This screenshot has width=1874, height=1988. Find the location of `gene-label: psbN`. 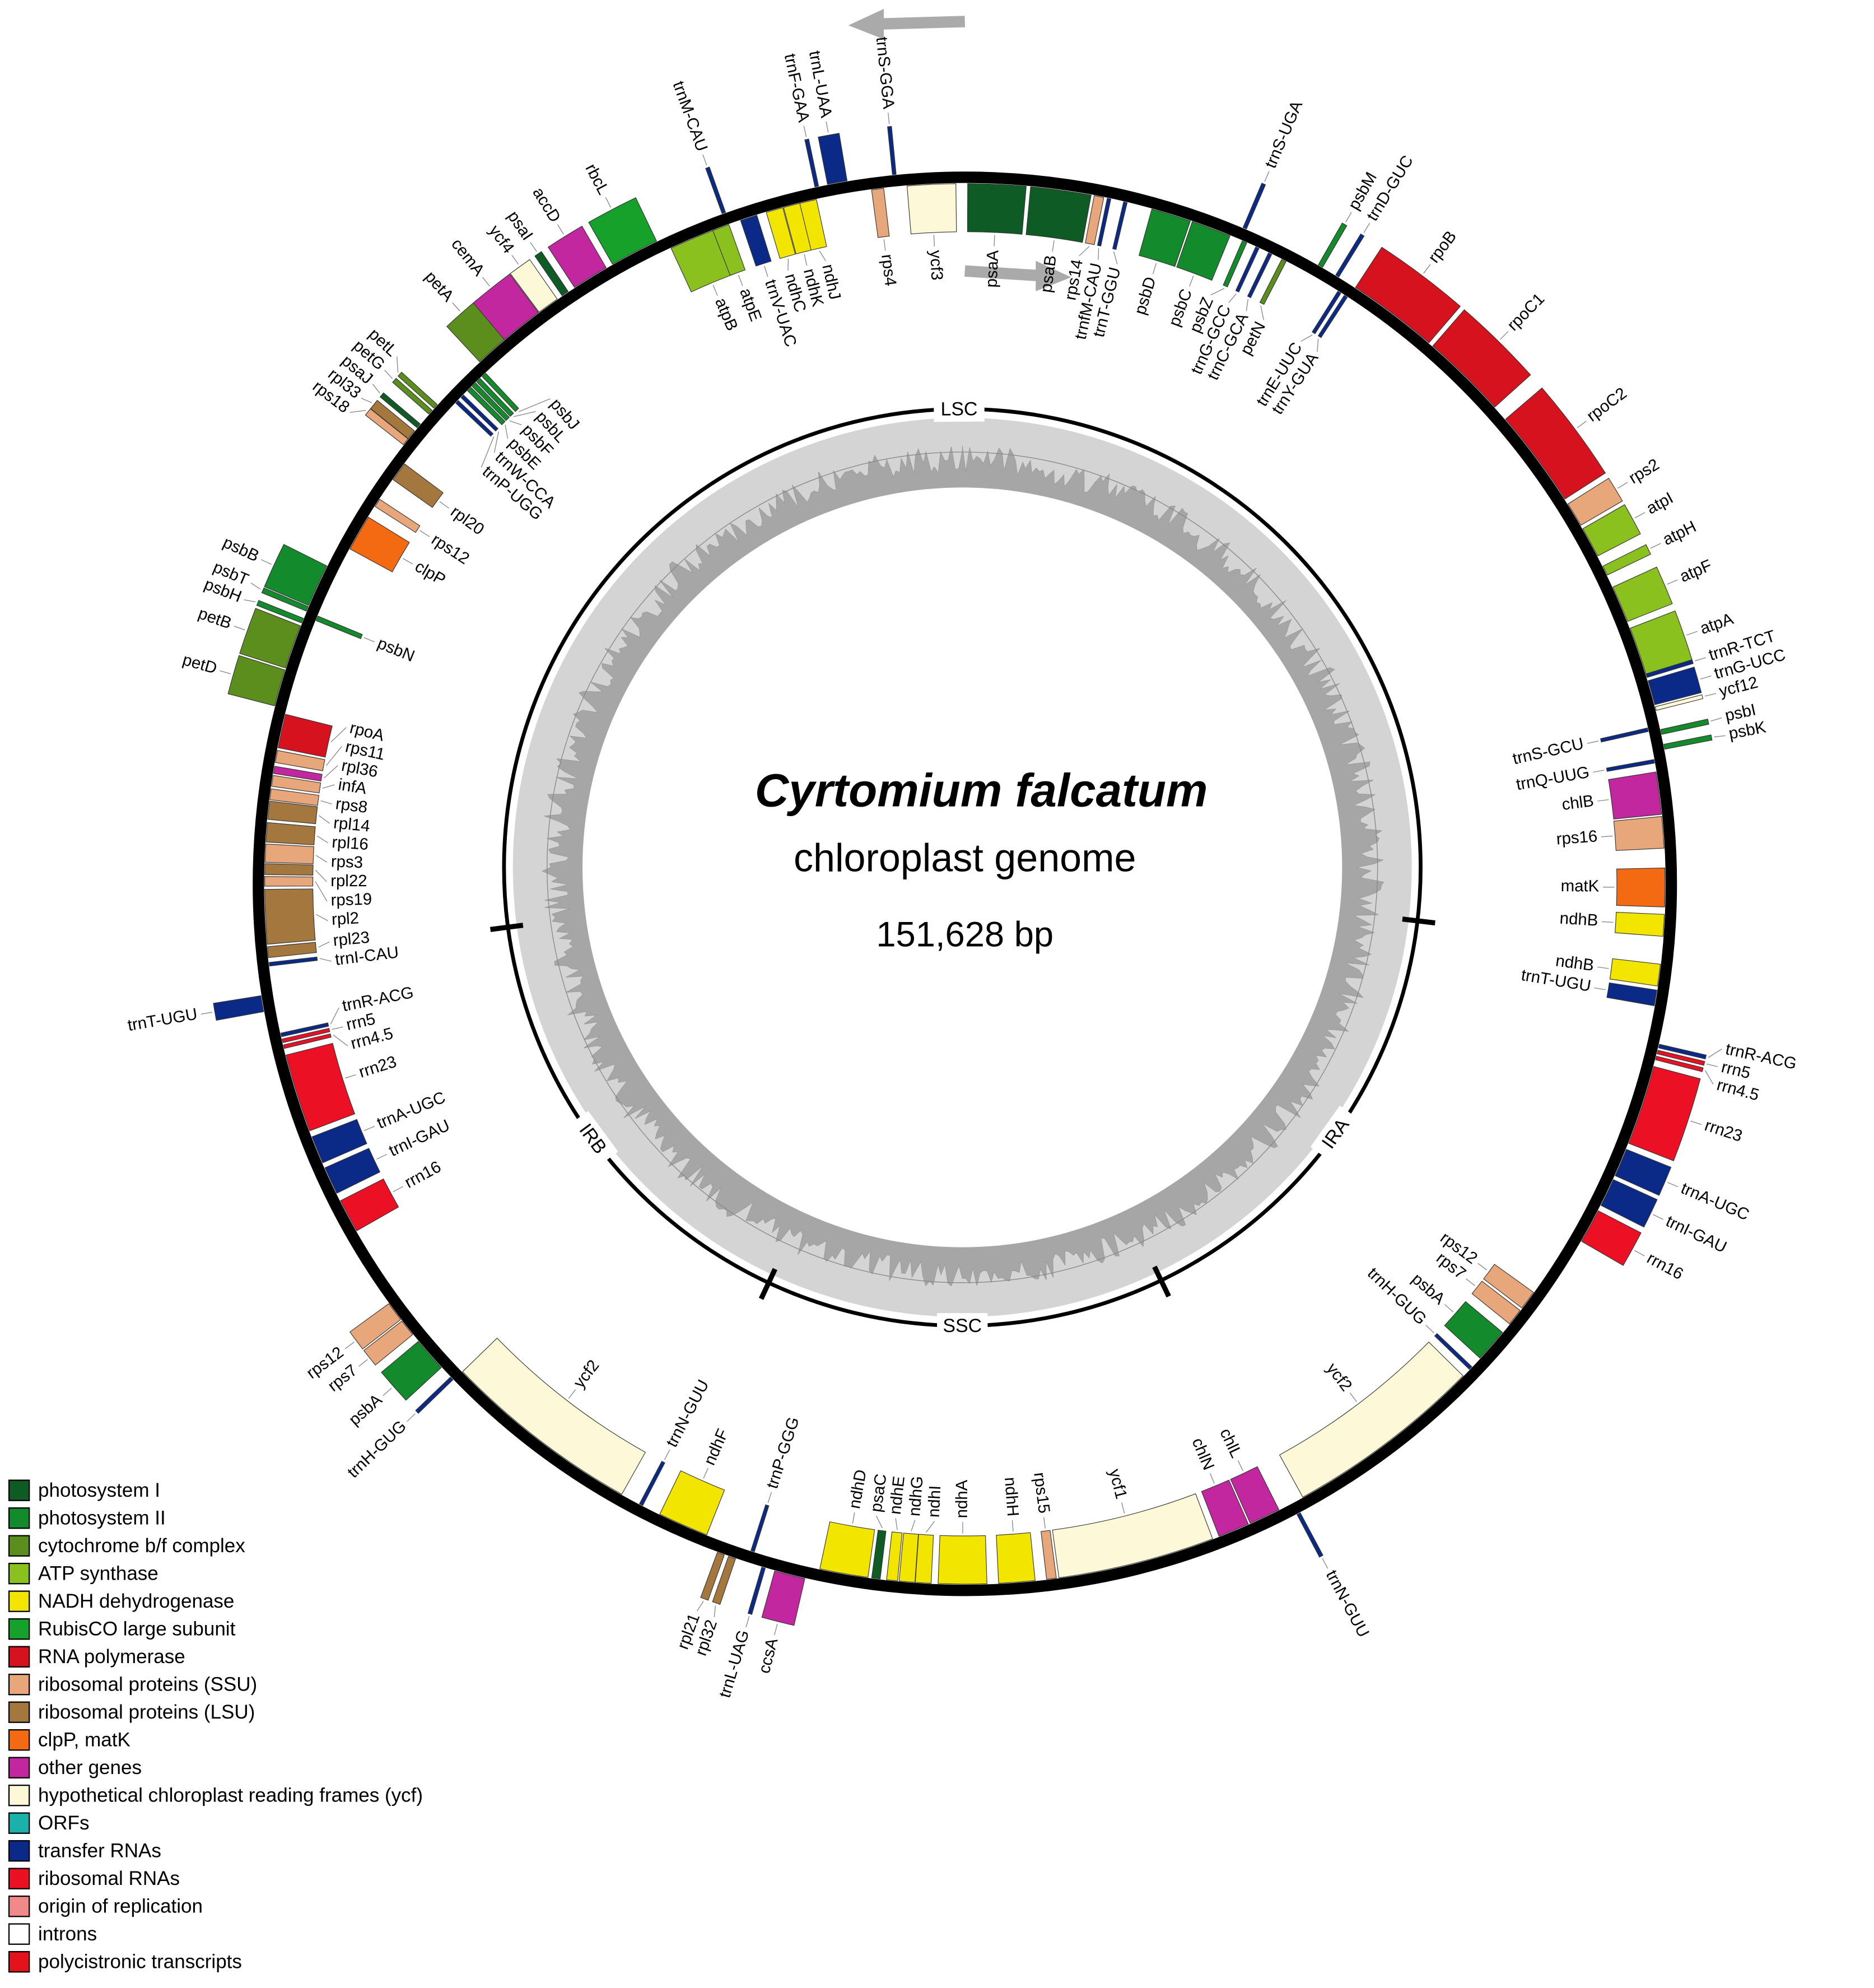

gene-label: psbN is located at coordinates (396, 650).